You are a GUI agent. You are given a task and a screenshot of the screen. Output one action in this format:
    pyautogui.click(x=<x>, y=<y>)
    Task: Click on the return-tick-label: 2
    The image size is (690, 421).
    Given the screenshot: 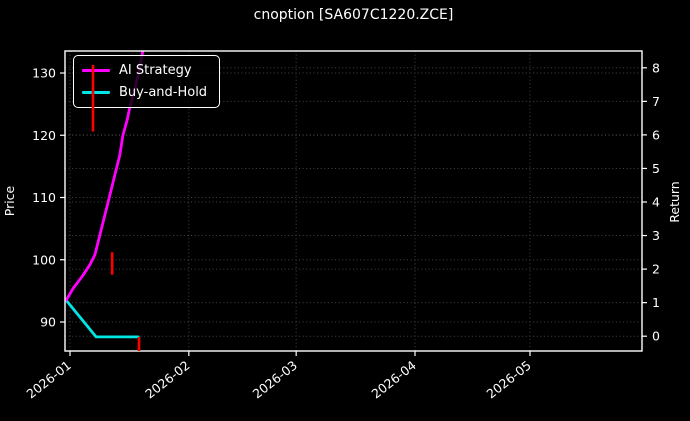 What is the action you would take?
    pyautogui.click(x=656, y=269)
    